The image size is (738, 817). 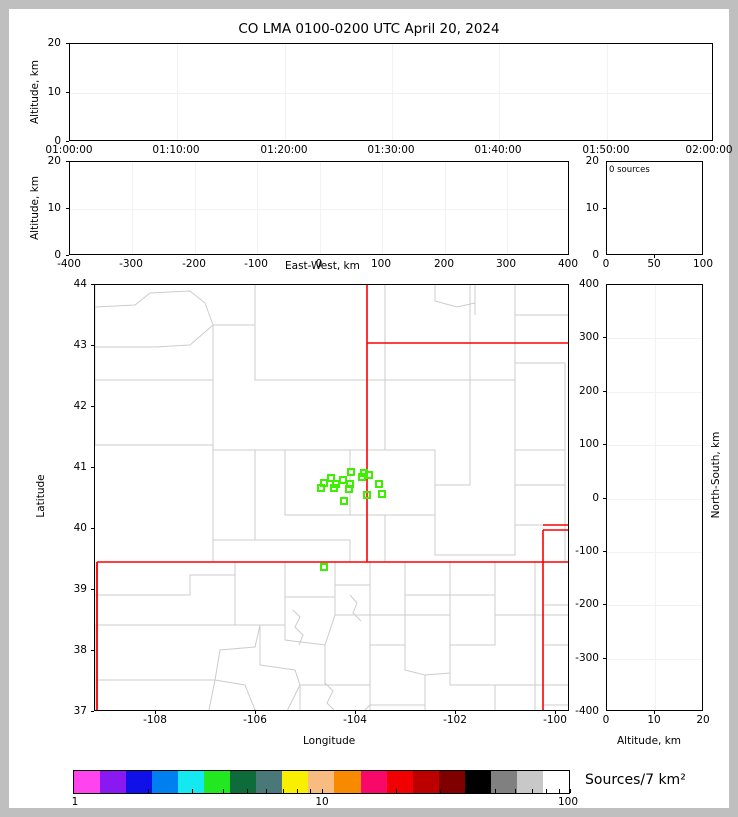 I want to click on tick-label-ew-7: 300, so click(x=506, y=264).